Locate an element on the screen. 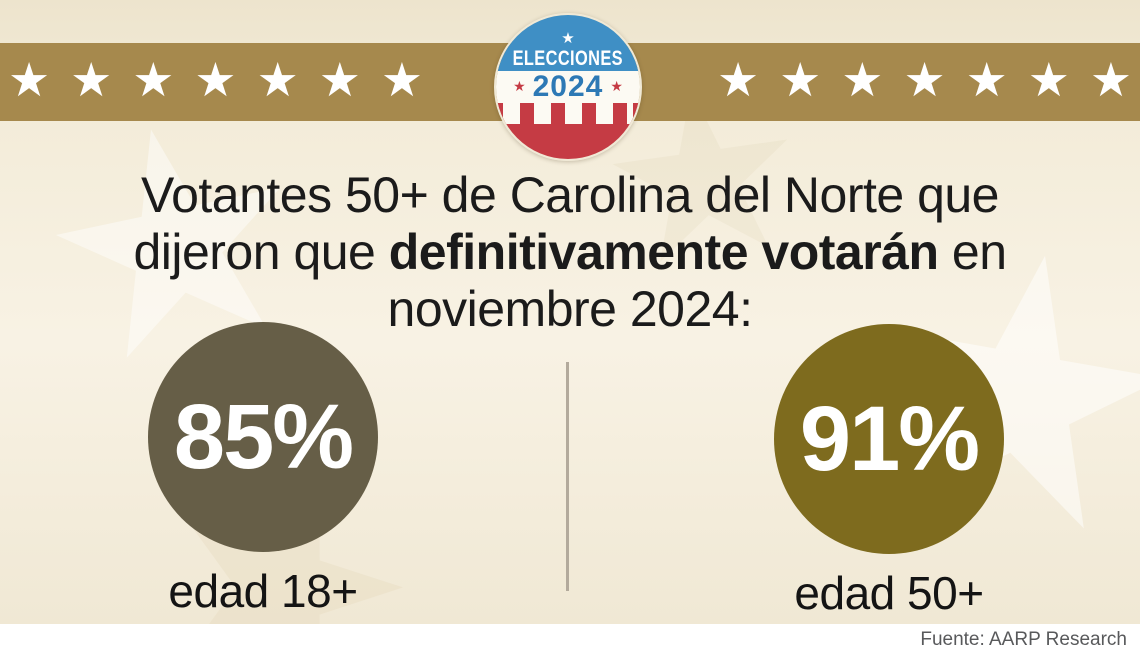 Image resolution: width=1140 pixels, height=655 pixels. badge-red-section is located at coordinates (568, 131).